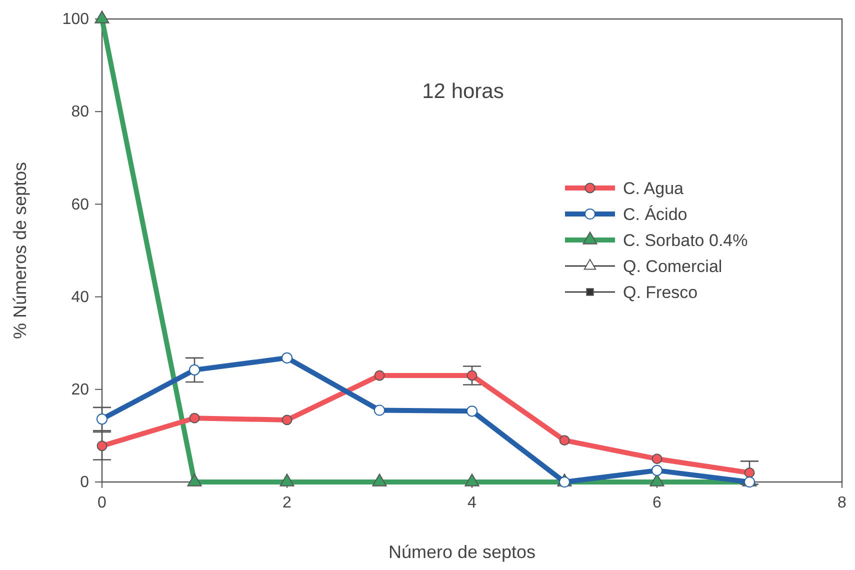  I want to click on x-tick-label: 0, so click(102, 503).